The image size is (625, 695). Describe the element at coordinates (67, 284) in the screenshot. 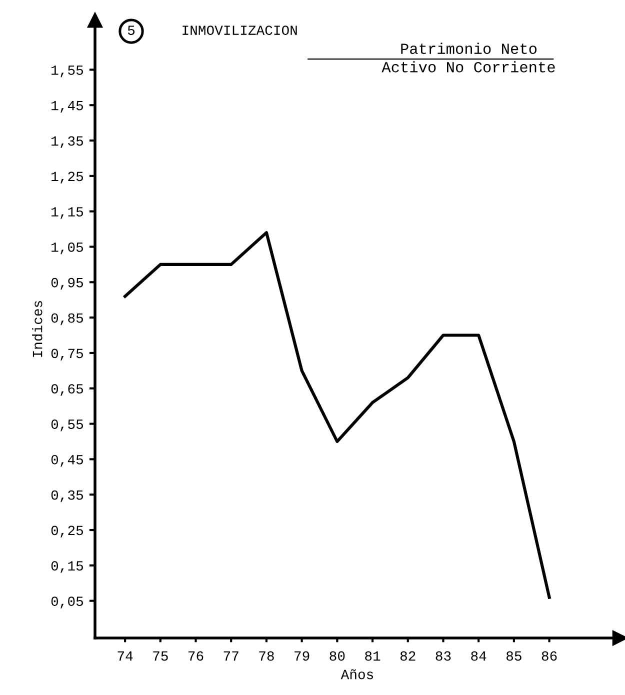

I see `y-tick-label: 0,95` at that location.